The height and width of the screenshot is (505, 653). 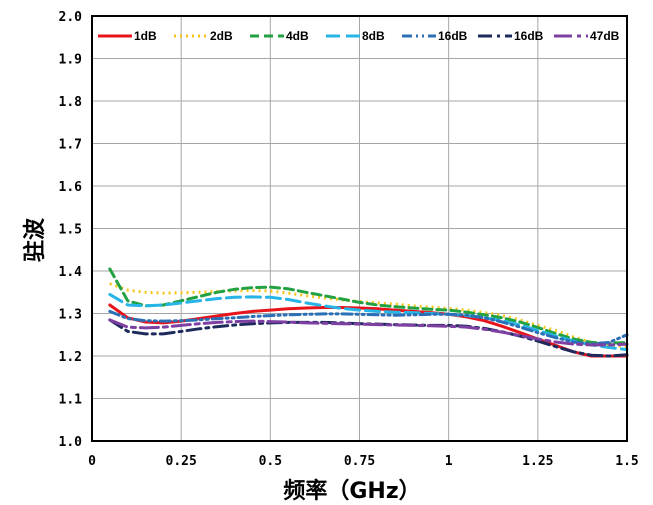 What do you see at coordinates (71, 272) in the screenshot?
I see `y-tick-label: 1.4` at bounding box center [71, 272].